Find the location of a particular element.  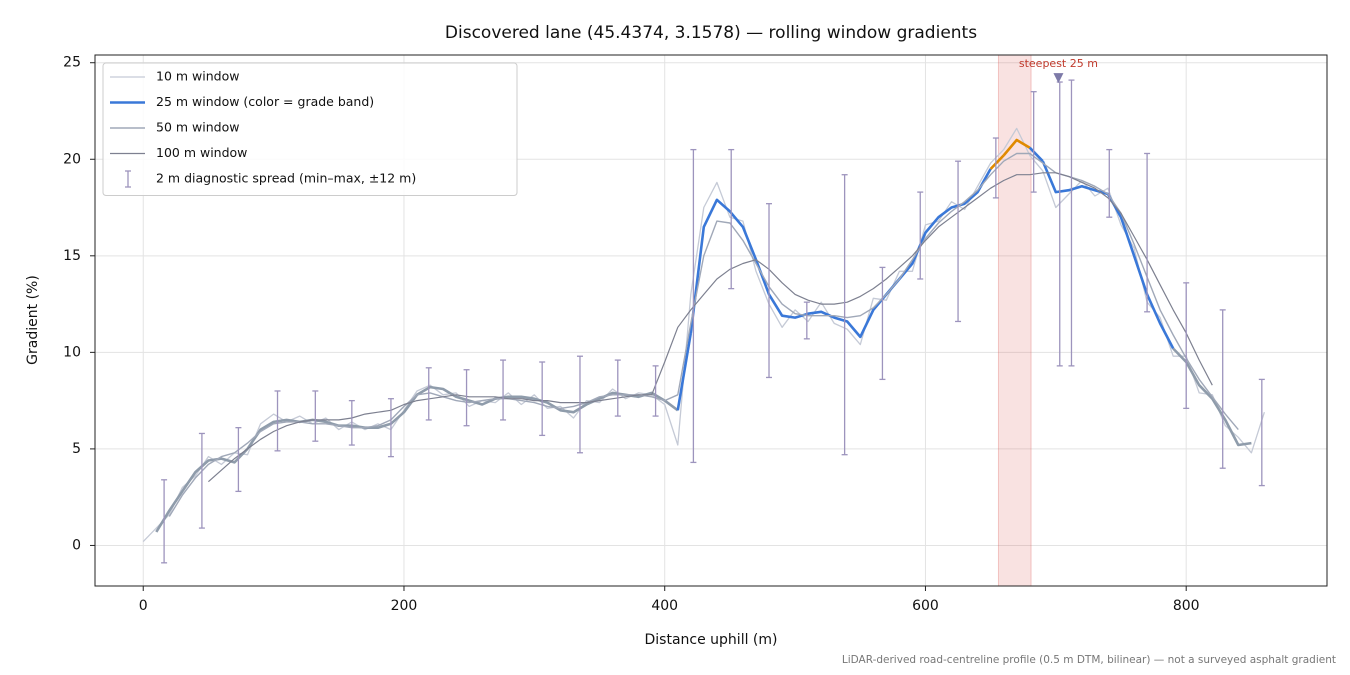

y-tick-label: 0 is located at coordinates (76, 545).